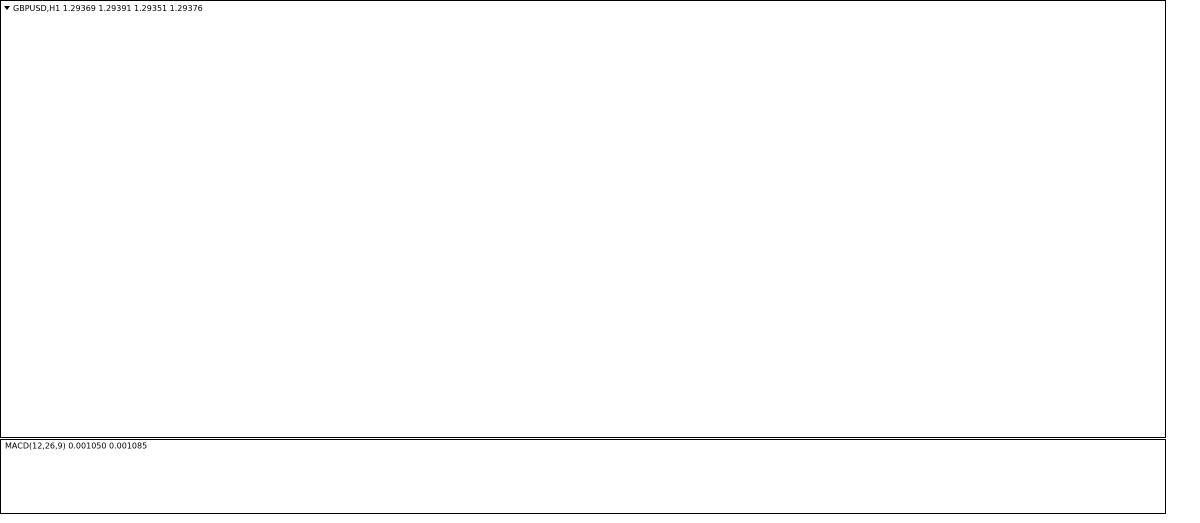 The height and width of the screenshot is (523, 1200). What do you see at coordinates (583, 476) in the screenshot?
I see `macd-pane-frame` at bounding box center [583, 476].